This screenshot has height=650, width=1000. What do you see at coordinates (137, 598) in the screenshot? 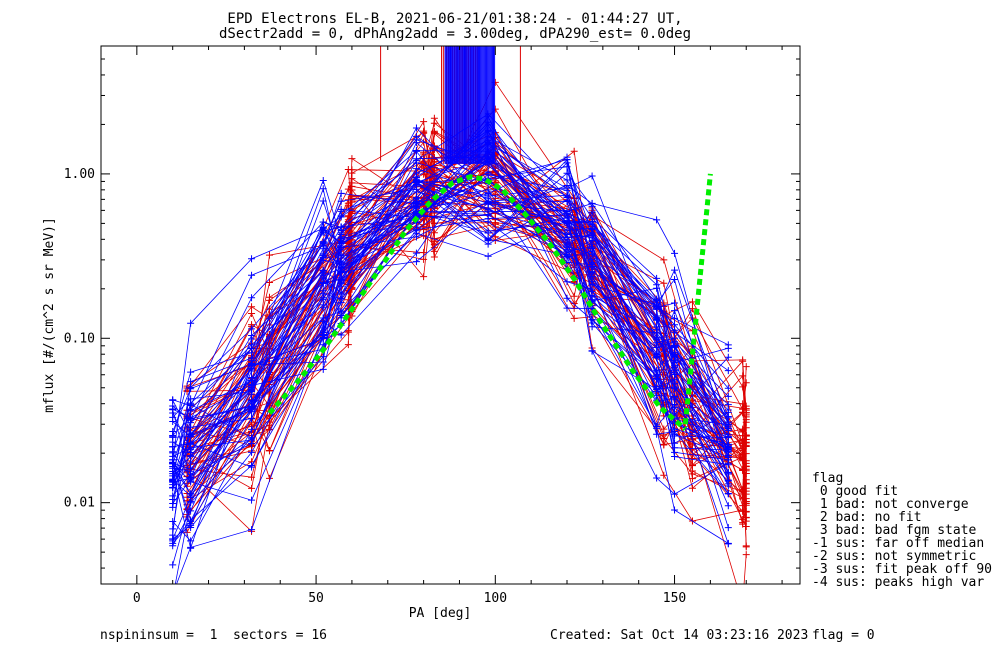
I see `x-tick-label: 0` at bounding box center [137, 598].